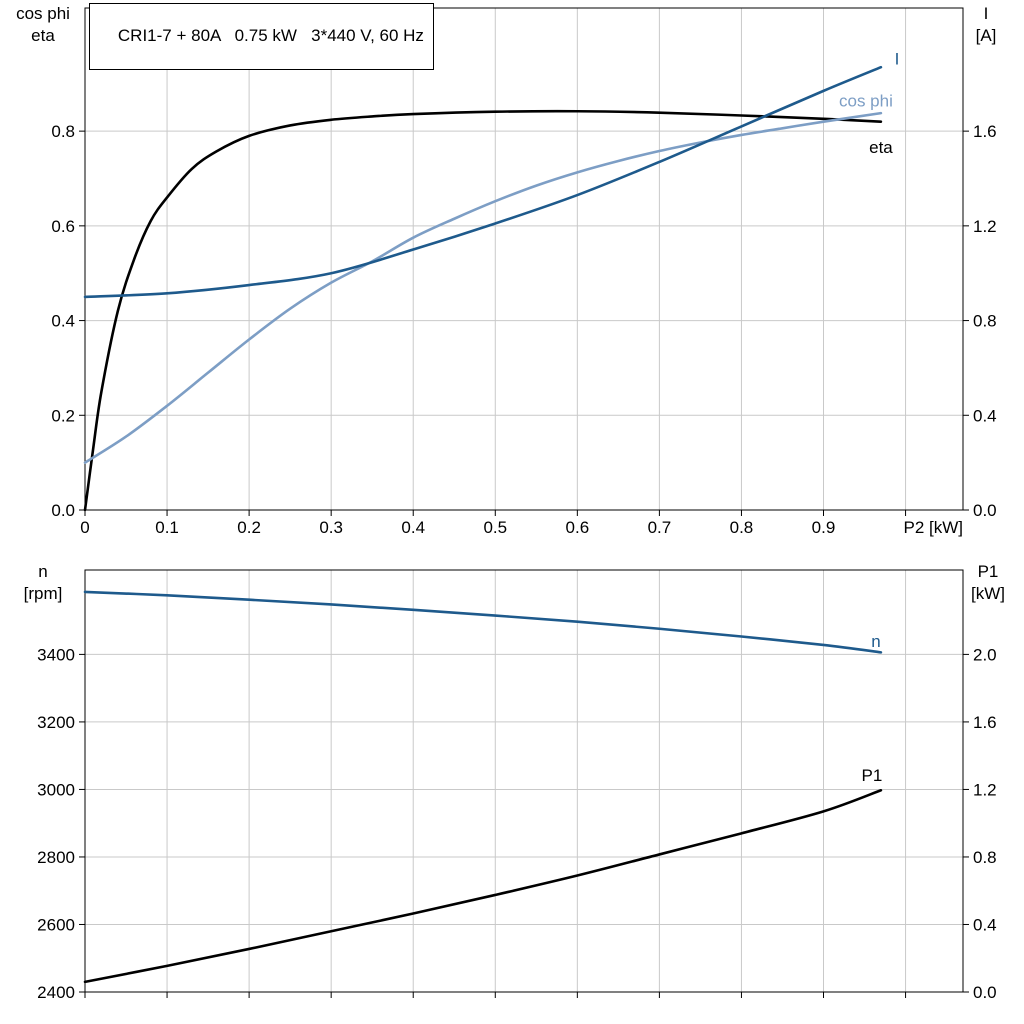 This screenshot has height=1024, width=1024. Describe the element at coordinates (578, 527) in the screenshot. I see `x-tick-label: 0.6` at that location.